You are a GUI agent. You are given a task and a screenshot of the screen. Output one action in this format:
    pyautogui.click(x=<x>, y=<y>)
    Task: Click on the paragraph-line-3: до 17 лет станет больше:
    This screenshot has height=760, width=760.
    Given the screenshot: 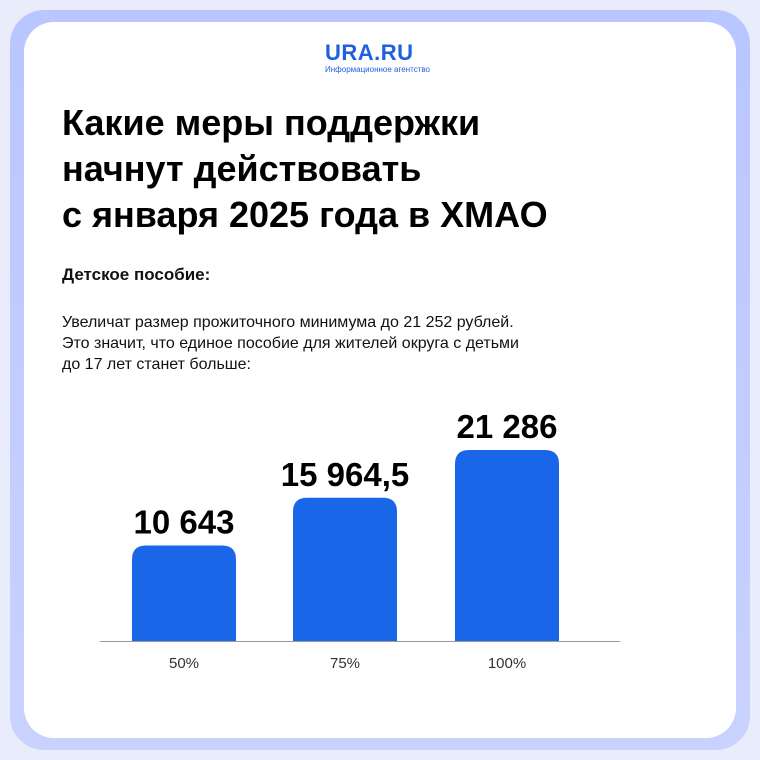 What is the action you would take?
    pyautogui.click(x=156, y=364)
    